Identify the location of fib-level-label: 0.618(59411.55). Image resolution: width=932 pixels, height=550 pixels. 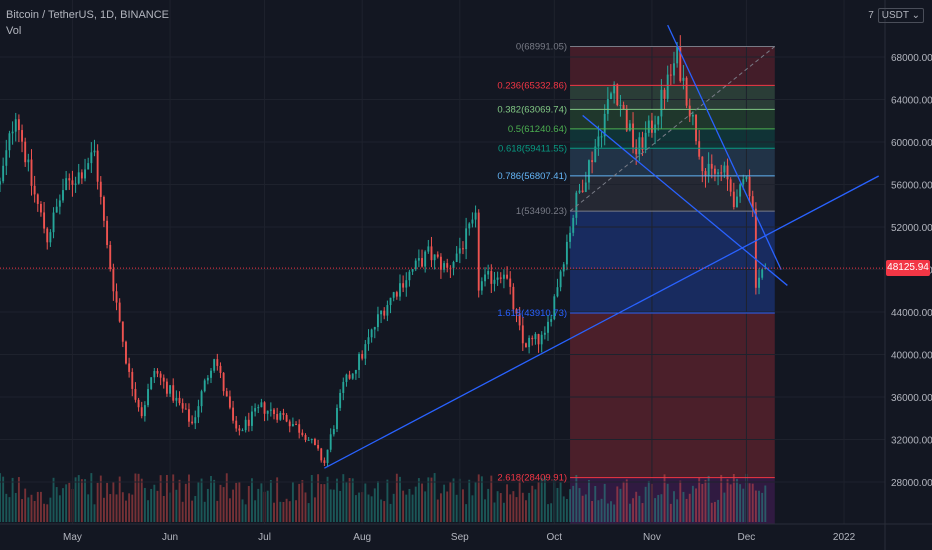
(532, 148).